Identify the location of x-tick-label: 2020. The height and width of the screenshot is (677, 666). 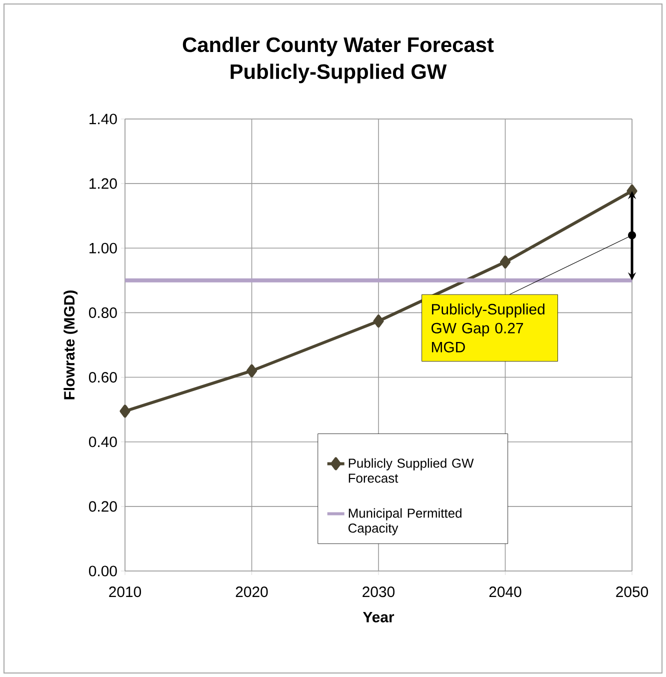
(252, 592).